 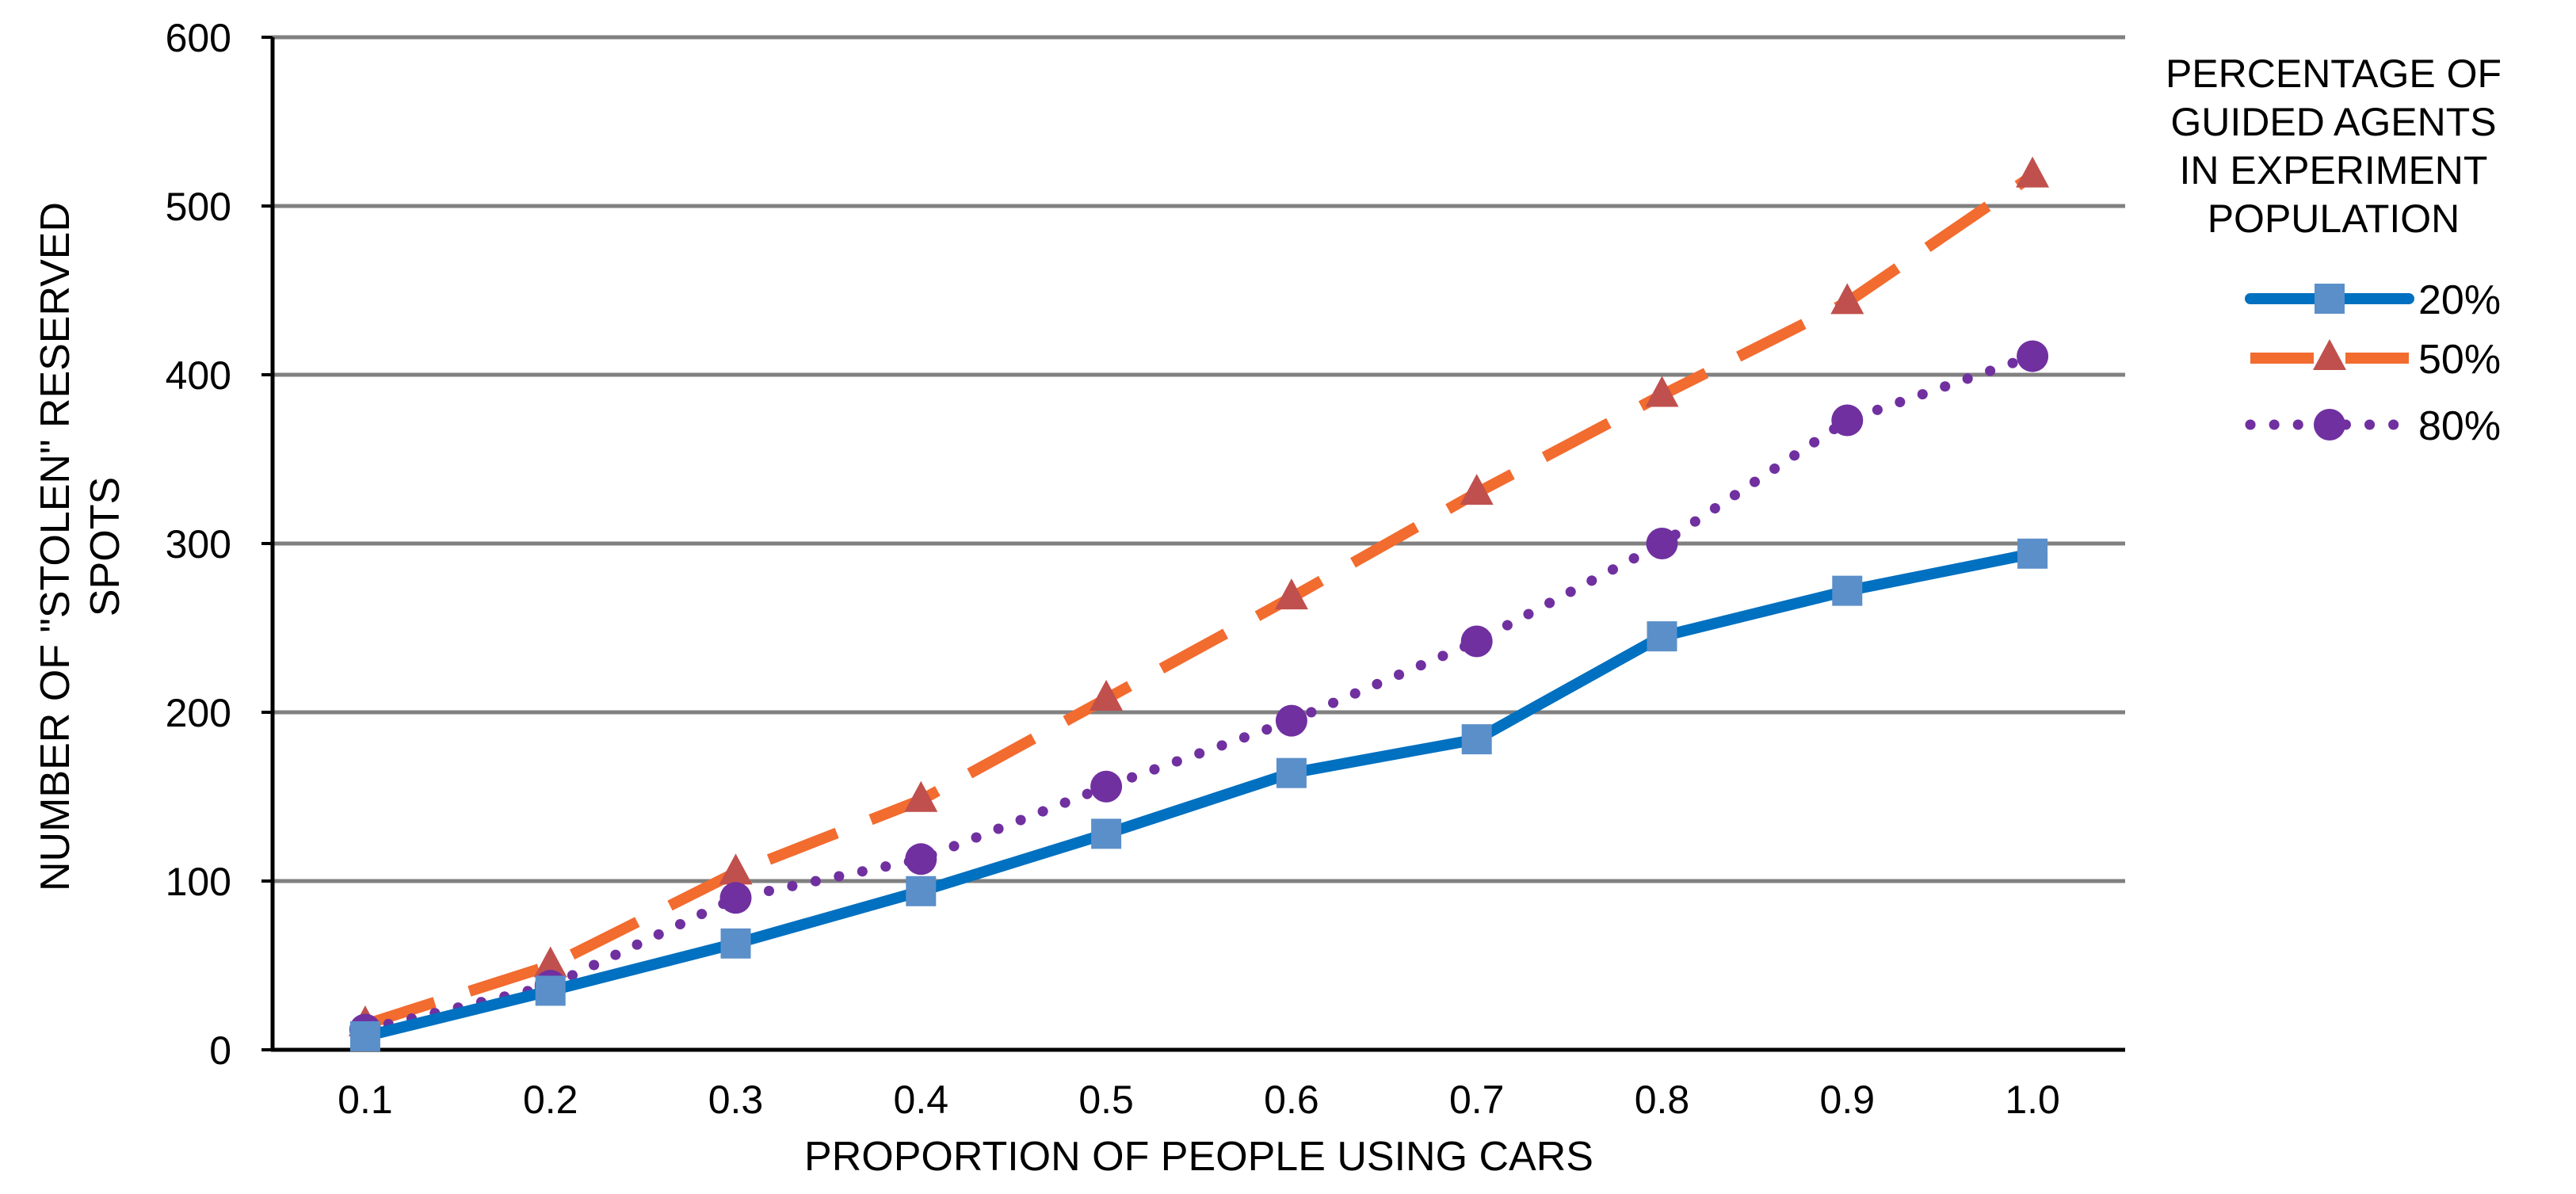 I want to click on legend-entry: 20%, so click(x=2373, y=300).